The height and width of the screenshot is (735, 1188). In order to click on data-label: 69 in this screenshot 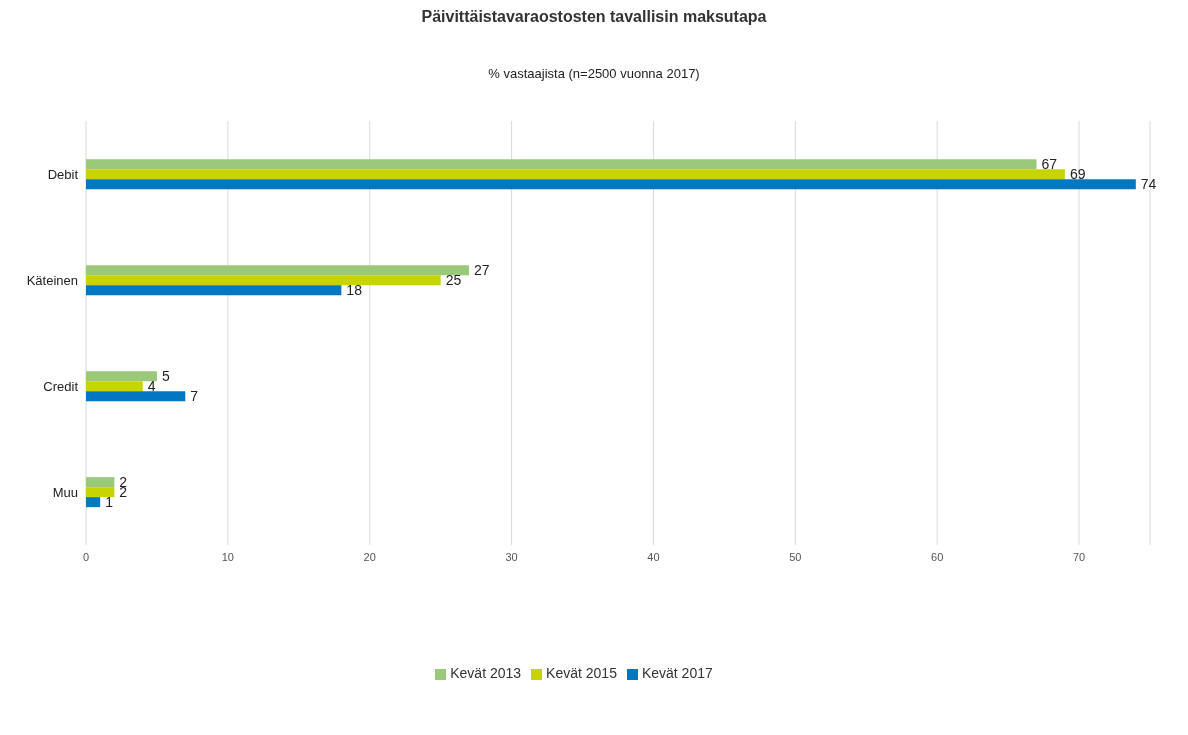, I will do `click(1077, 174)`.